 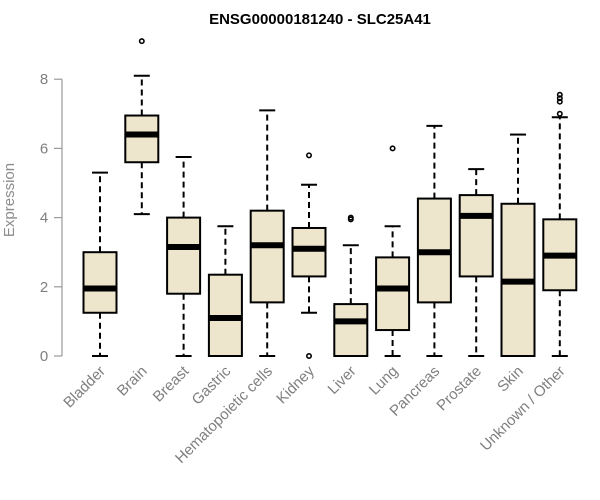 What do you see at coordinates (171, 383) in the screenshot?
I see `x-tick-label: Breast` at bounding box center [171, 383].